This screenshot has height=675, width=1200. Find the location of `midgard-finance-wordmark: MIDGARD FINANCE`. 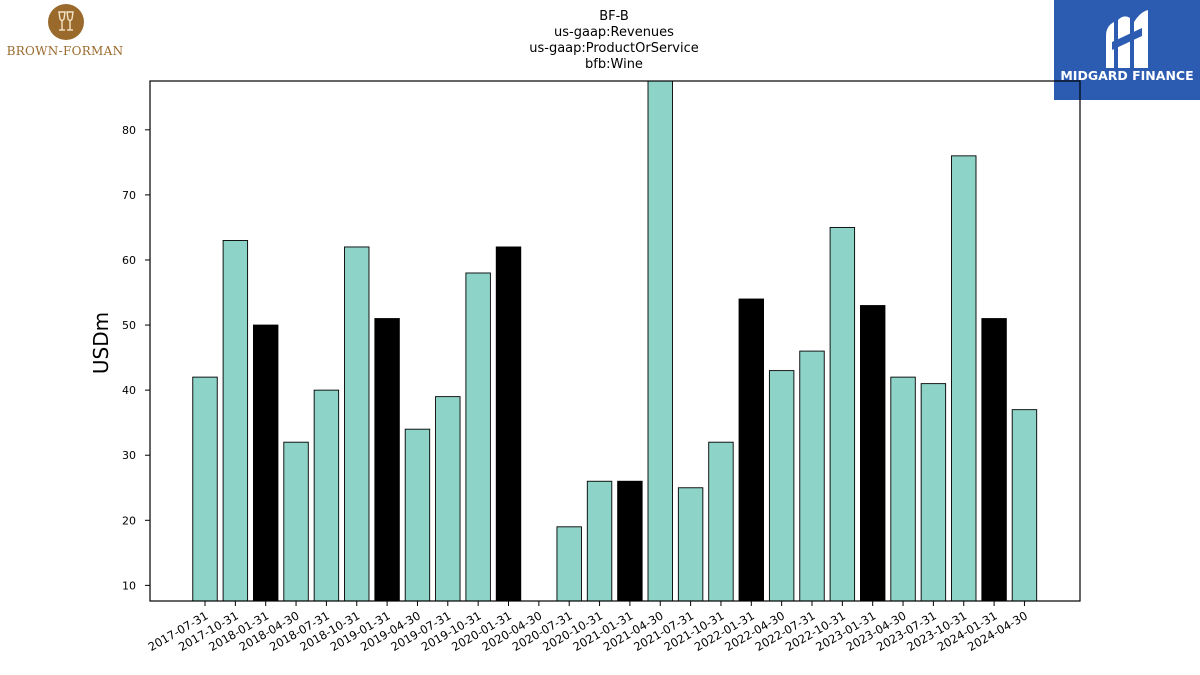

midgard-finance-wordmark: MIDGARD FINANCE is located at coordinates (1127, 75).